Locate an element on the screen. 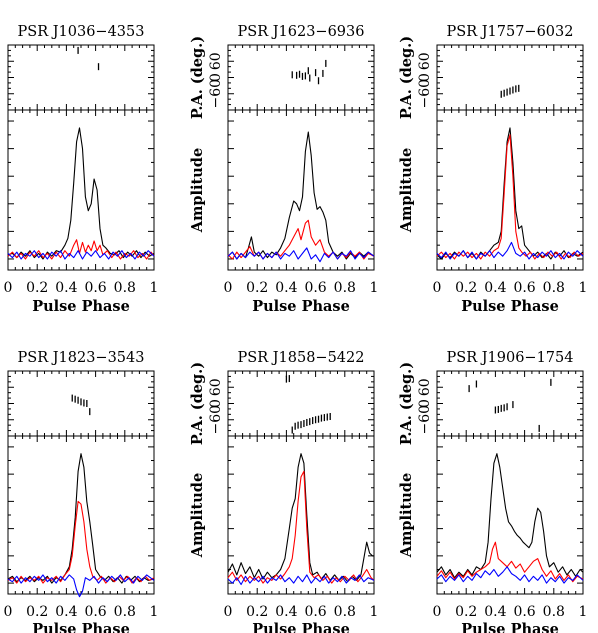 The height and width of the screenshot is (633, 598). panel-title: PSR J1823−3543 is located at coordinates (81, 358).